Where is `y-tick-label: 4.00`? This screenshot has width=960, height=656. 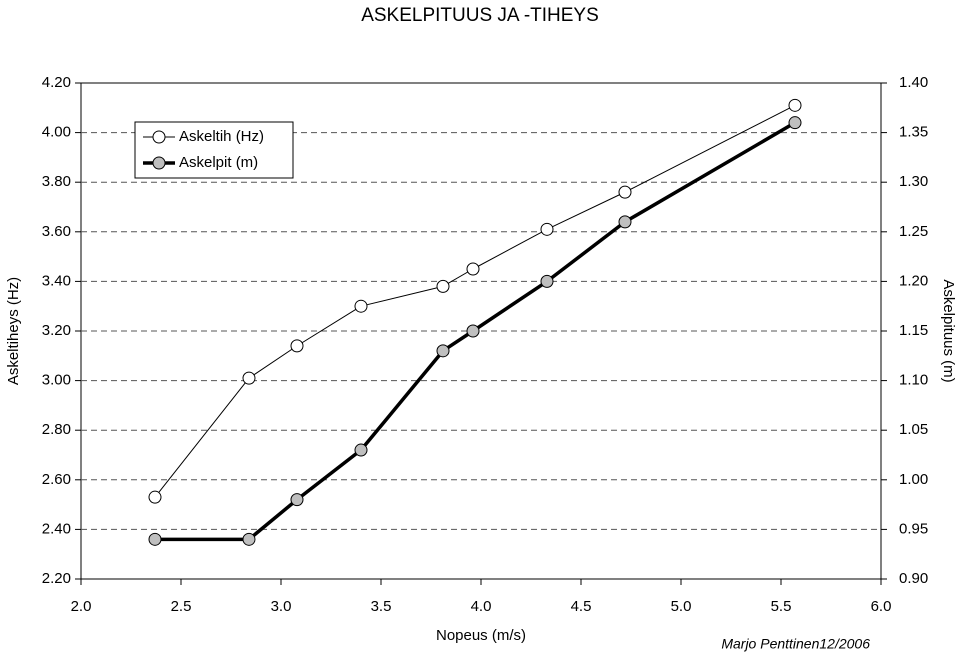
y-tick-label: 4.00 is located at coordinates (56, 132).